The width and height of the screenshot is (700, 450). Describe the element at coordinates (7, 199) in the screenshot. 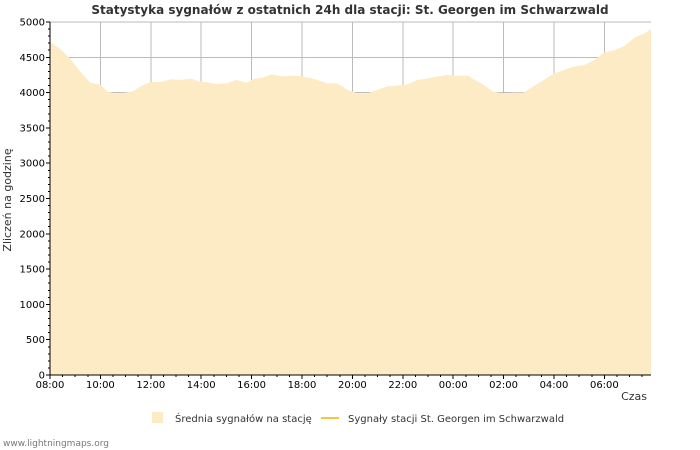

I see `y-axis-label: Zliczeń na godzinę` at that location.